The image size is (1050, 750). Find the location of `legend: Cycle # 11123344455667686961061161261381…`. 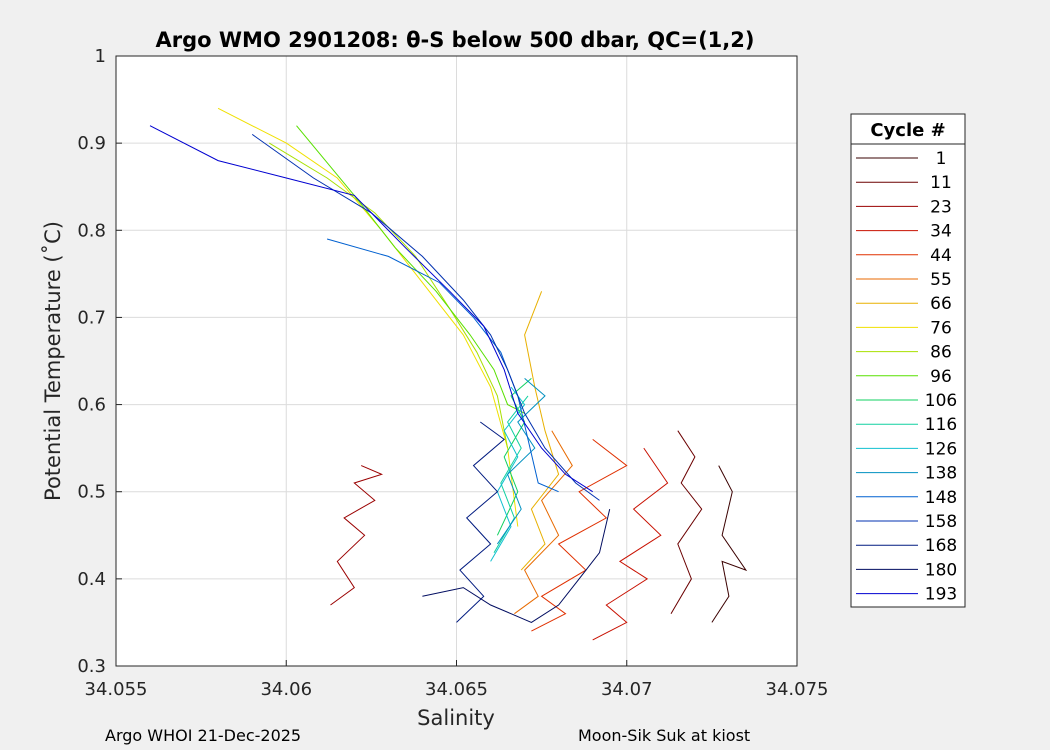

legend: Cycle # 11123344455667686961061161261381… is located at coordinates (908, 360).